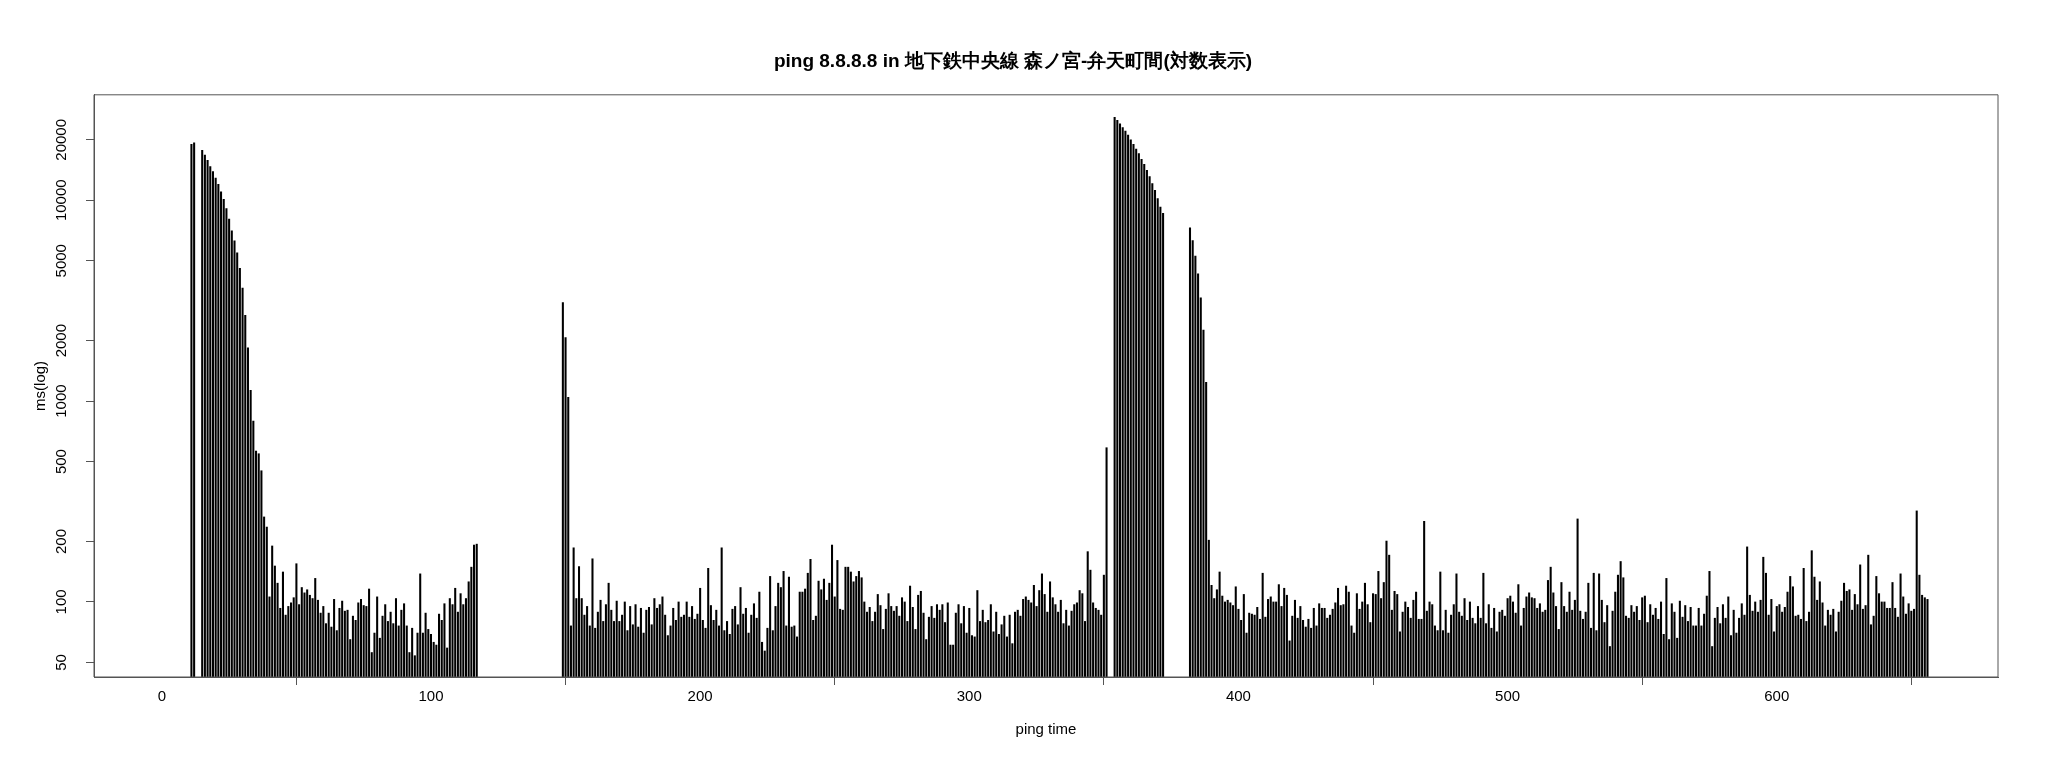 The width and height of the screenshot is (2048, 768). I want to click on y-tick-label: 5000, so click(61, 261).